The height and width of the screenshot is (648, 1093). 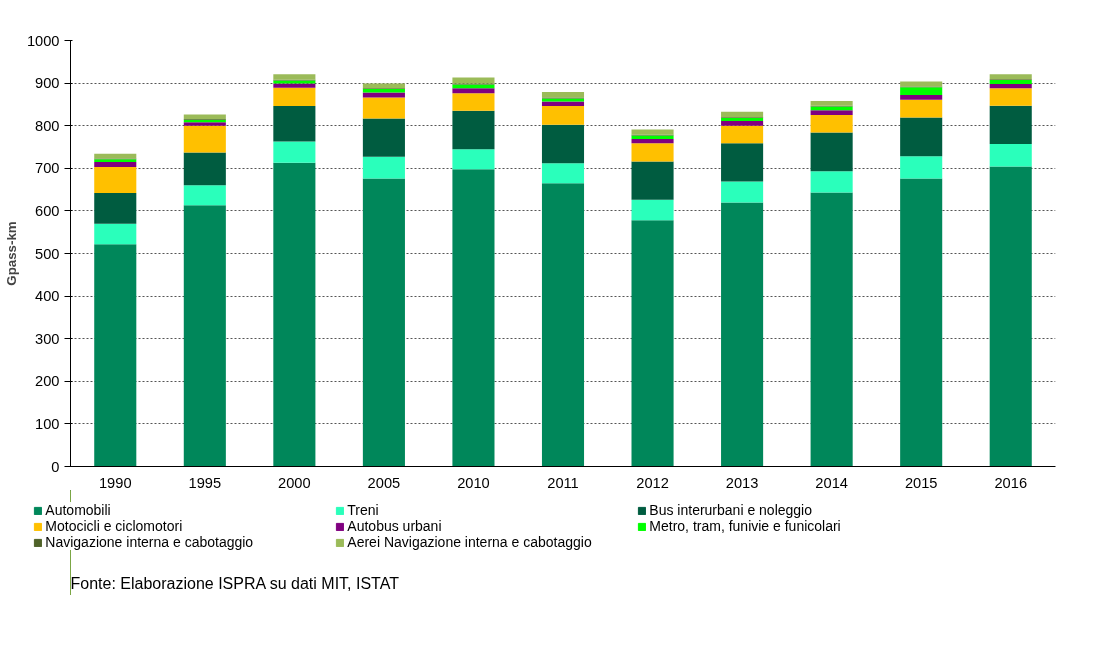 What do you see at coordinates (745, 526) in the screenshot?
I see `legend-label: Metro, tram, funivie e funicolari` at bounding box center [745, 526].